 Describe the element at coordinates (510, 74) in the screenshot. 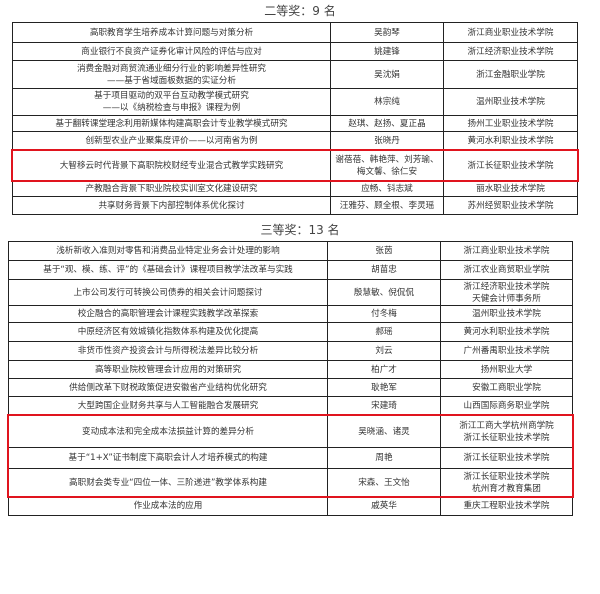

I see `institution-cell: 浙江金融职业学院` at that location.